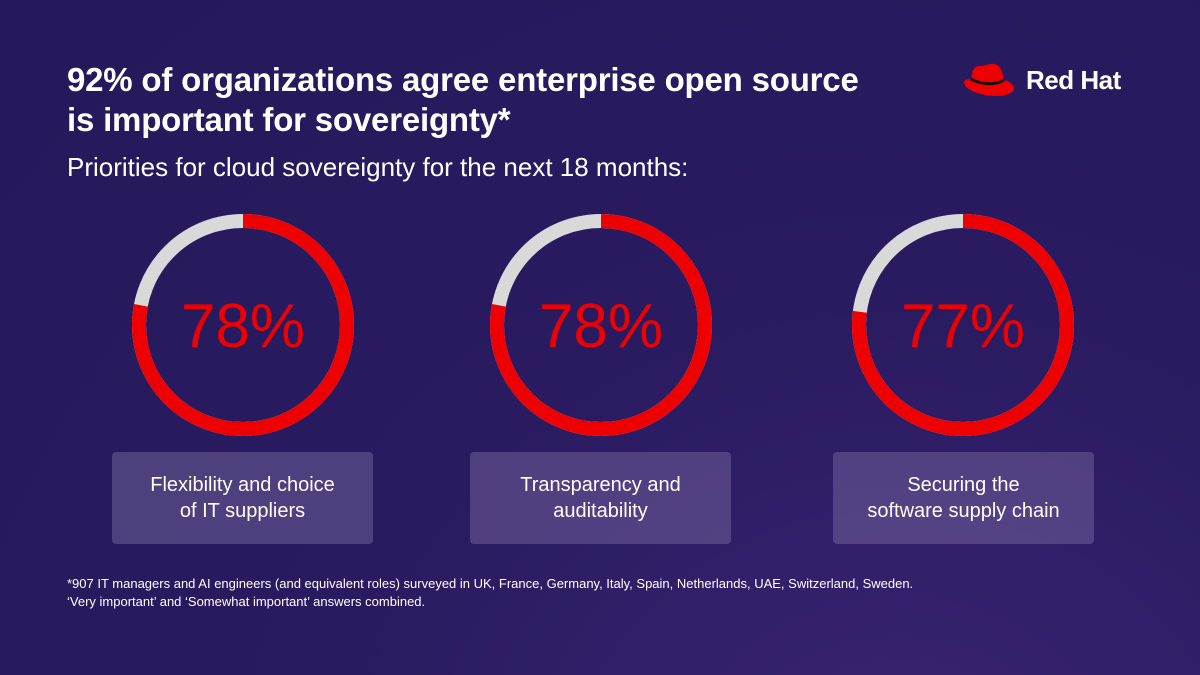 This screenshot has height=675, width=1200. I want to click on priority-label-3-line2: software supply chain, so click(963, 511).